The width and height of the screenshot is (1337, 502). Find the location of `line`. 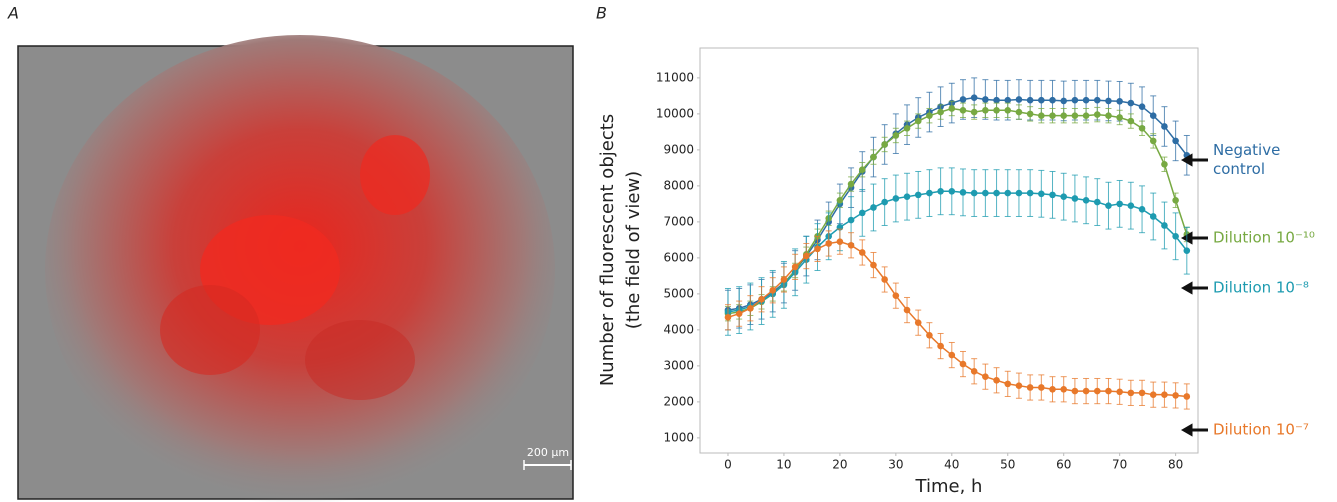

line is located at coordinates (957, 251).